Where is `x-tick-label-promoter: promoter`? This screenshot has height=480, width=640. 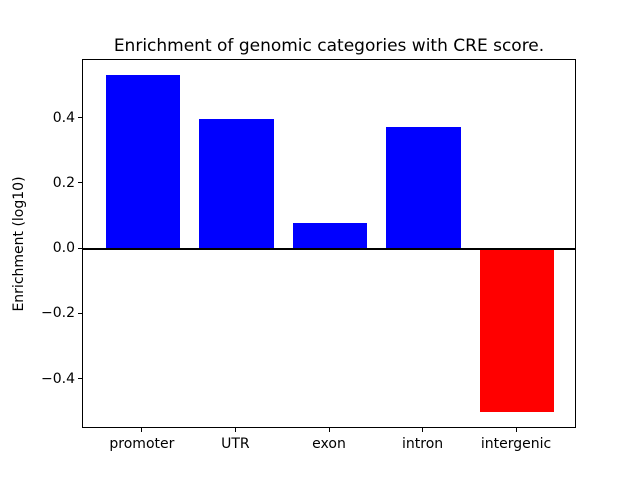 x-tick-label-promoter: promoter is located at coordinates (142, 444).